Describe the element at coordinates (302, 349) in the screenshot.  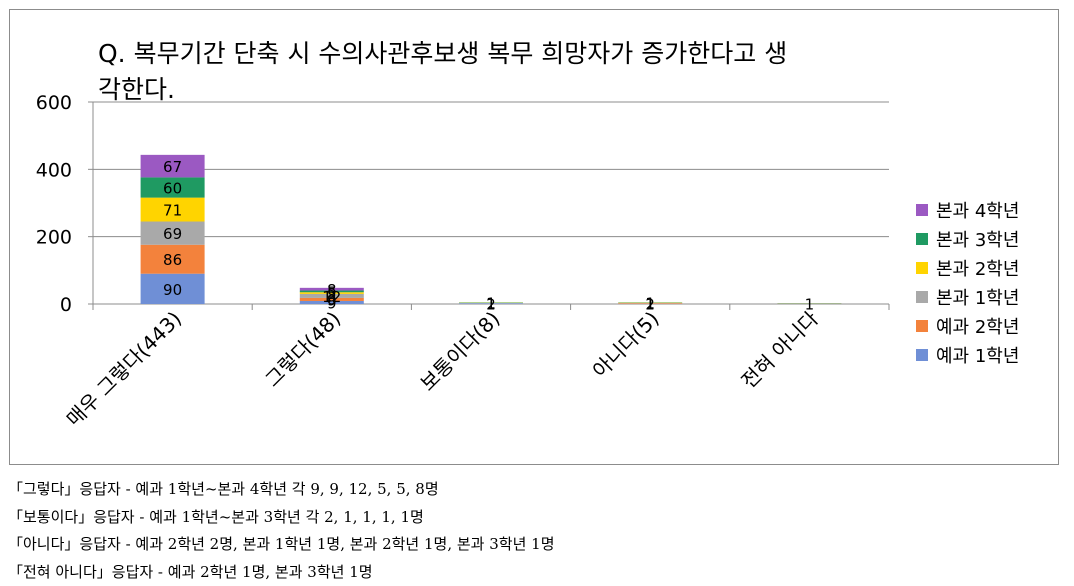
I see `x-category-label: 그렇다(48)` at that location.